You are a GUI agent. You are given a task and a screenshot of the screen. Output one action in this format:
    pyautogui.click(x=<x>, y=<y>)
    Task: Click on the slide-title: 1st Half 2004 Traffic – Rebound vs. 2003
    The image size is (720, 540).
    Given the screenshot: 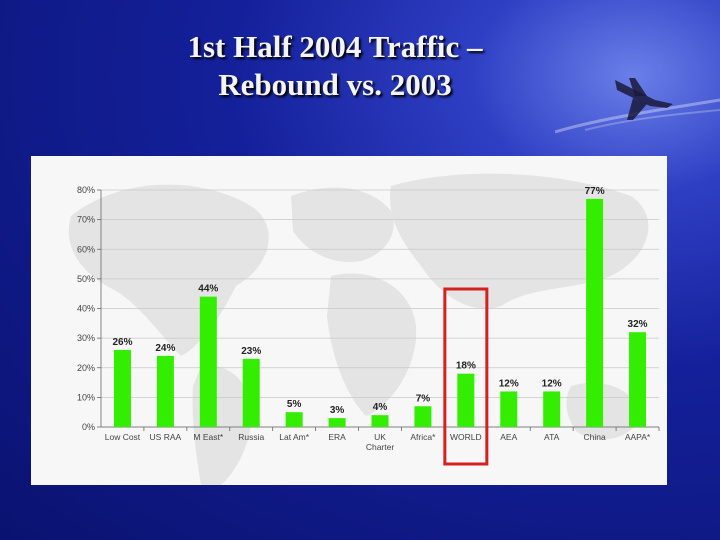 What is the action you would take?
    pyautogui.click(x=335, y=66)
    